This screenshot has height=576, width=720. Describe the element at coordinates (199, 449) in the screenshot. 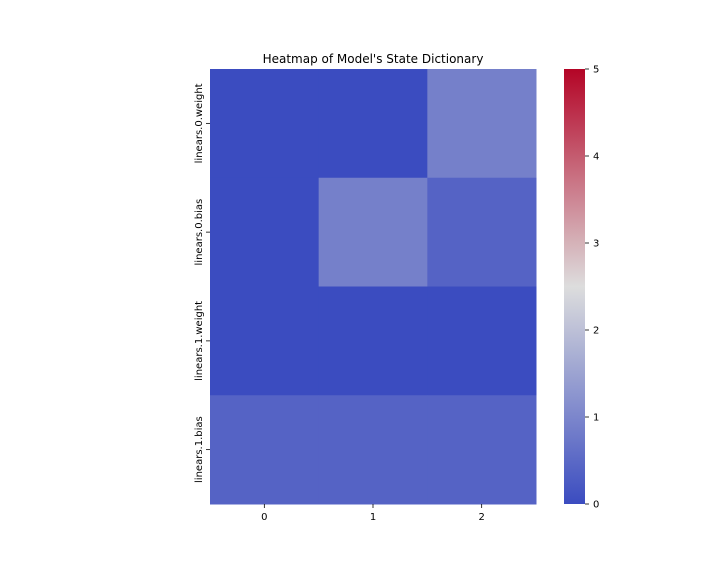

I see `y-tick-label: linears.1.bias` at that location.